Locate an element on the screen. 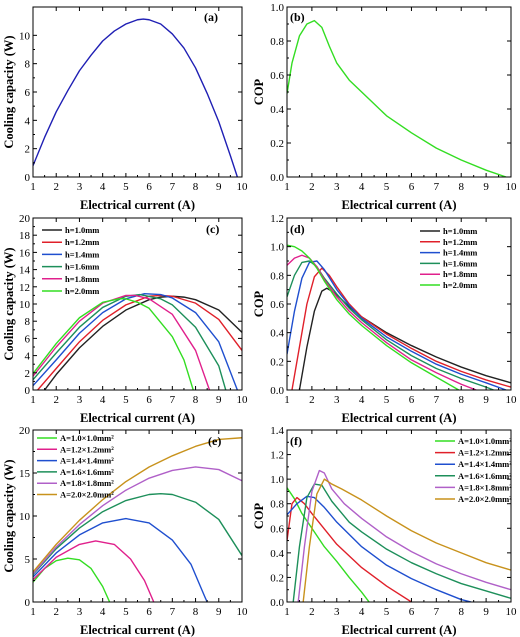 This screenshot has width=520, height=637. legend-label: h=1.2mm is located at coordinates (82, 242).